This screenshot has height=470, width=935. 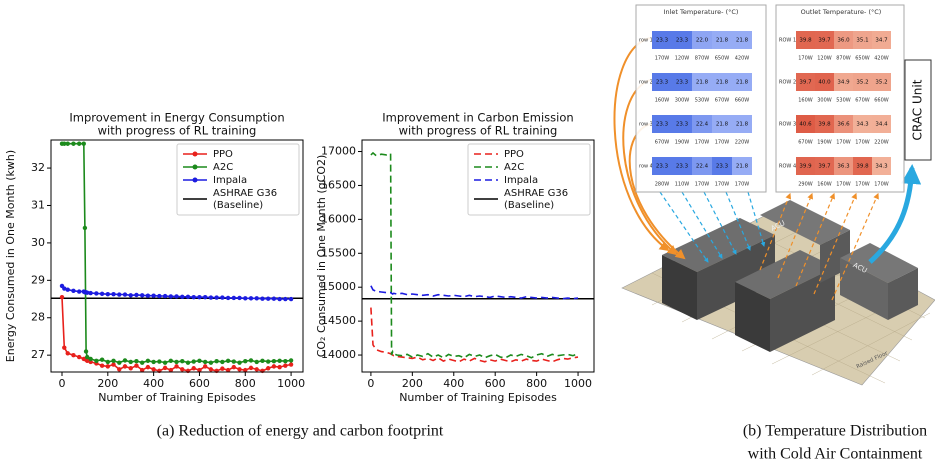 What do you see at coordinates (864, 289) in the screenshot?
I see `acu-side` at bounding box center [864, 289].